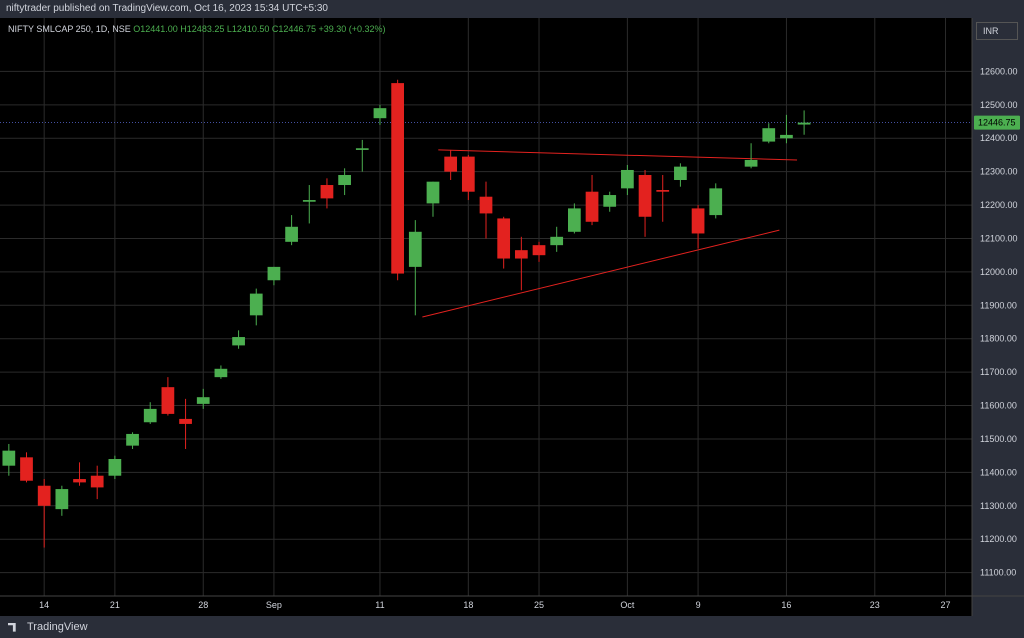 Image resolution: width=1024 pixels, height=638 pixels. What do you see at coordinates (998, 472) in the screenshot?
I see `y-tick-label: 11400.00` at bounding box center [998, 472].